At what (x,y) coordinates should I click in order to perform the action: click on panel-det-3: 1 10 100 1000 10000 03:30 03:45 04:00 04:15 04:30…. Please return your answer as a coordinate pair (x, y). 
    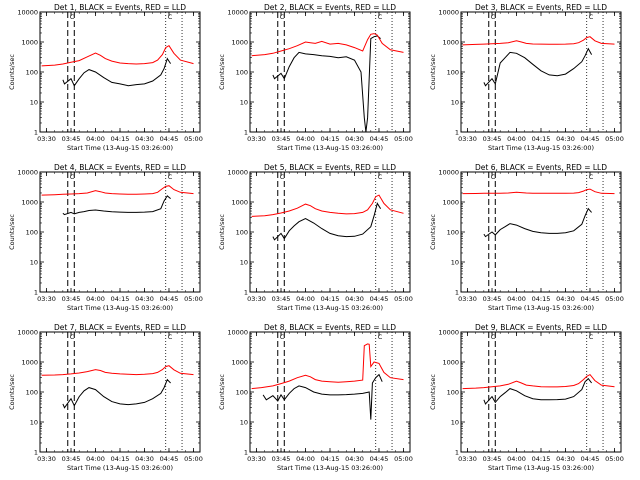
    Looking at the image, I should click on (526, 77).